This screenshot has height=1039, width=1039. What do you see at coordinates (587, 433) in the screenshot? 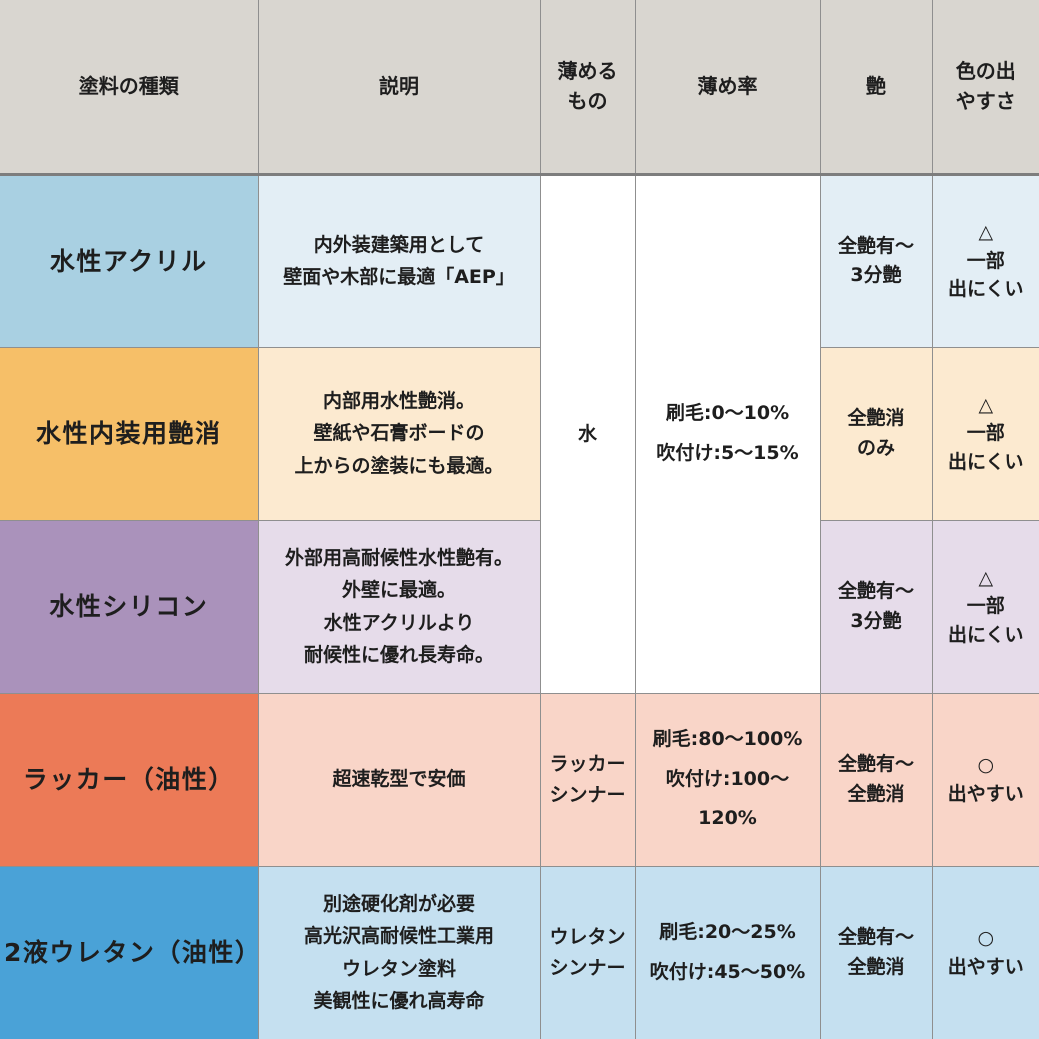
I see `thinner-cell-water-merged: 水` at bounding box center [587, 433].